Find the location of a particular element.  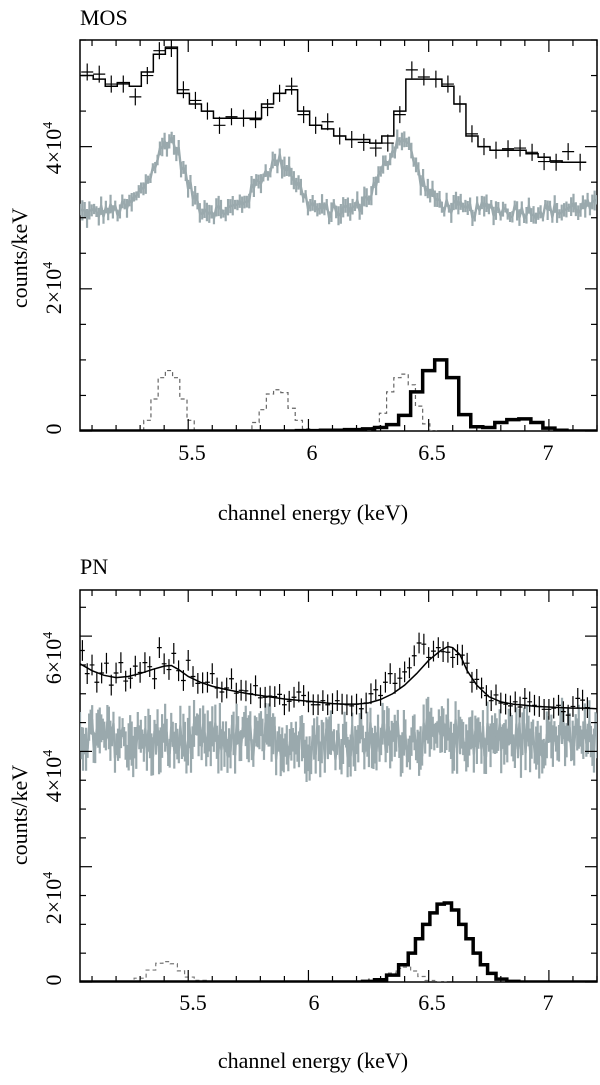

pn-component-2-bold-line is located at coordinates (338, 941).